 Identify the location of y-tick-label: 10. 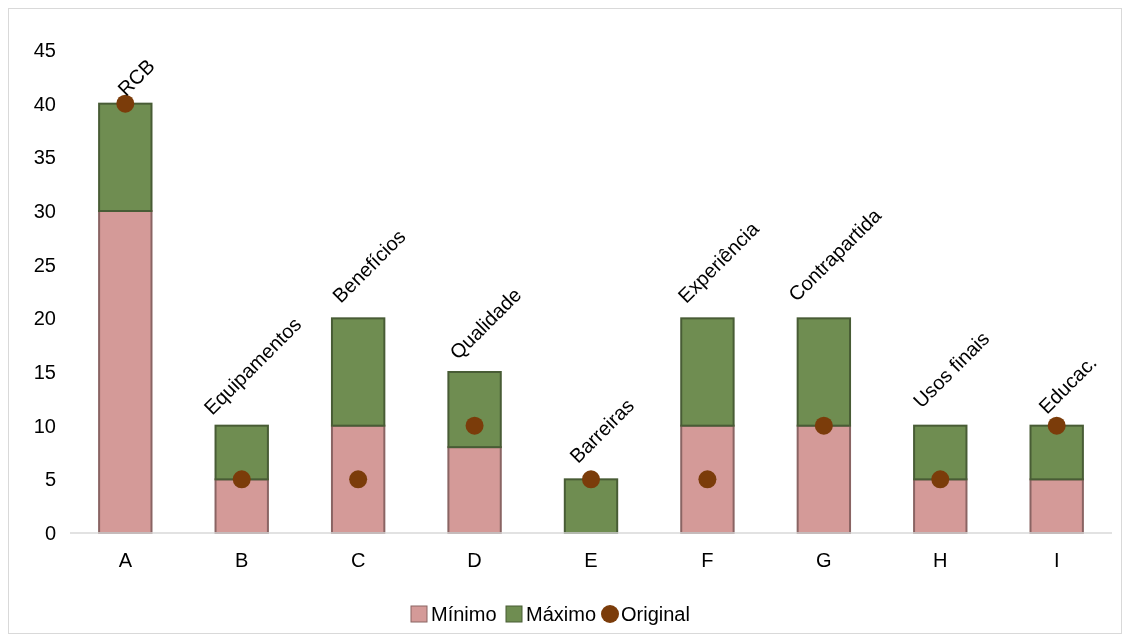
(44, 425).